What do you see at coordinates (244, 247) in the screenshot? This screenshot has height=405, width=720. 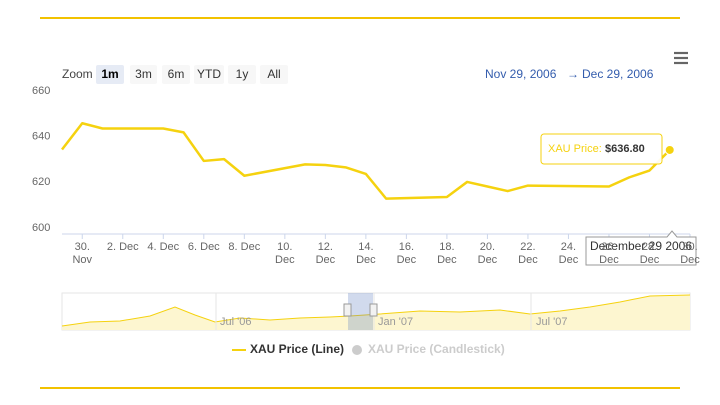 I see `x-tick-label: 8. Dec` at bounding box center [244, 247].